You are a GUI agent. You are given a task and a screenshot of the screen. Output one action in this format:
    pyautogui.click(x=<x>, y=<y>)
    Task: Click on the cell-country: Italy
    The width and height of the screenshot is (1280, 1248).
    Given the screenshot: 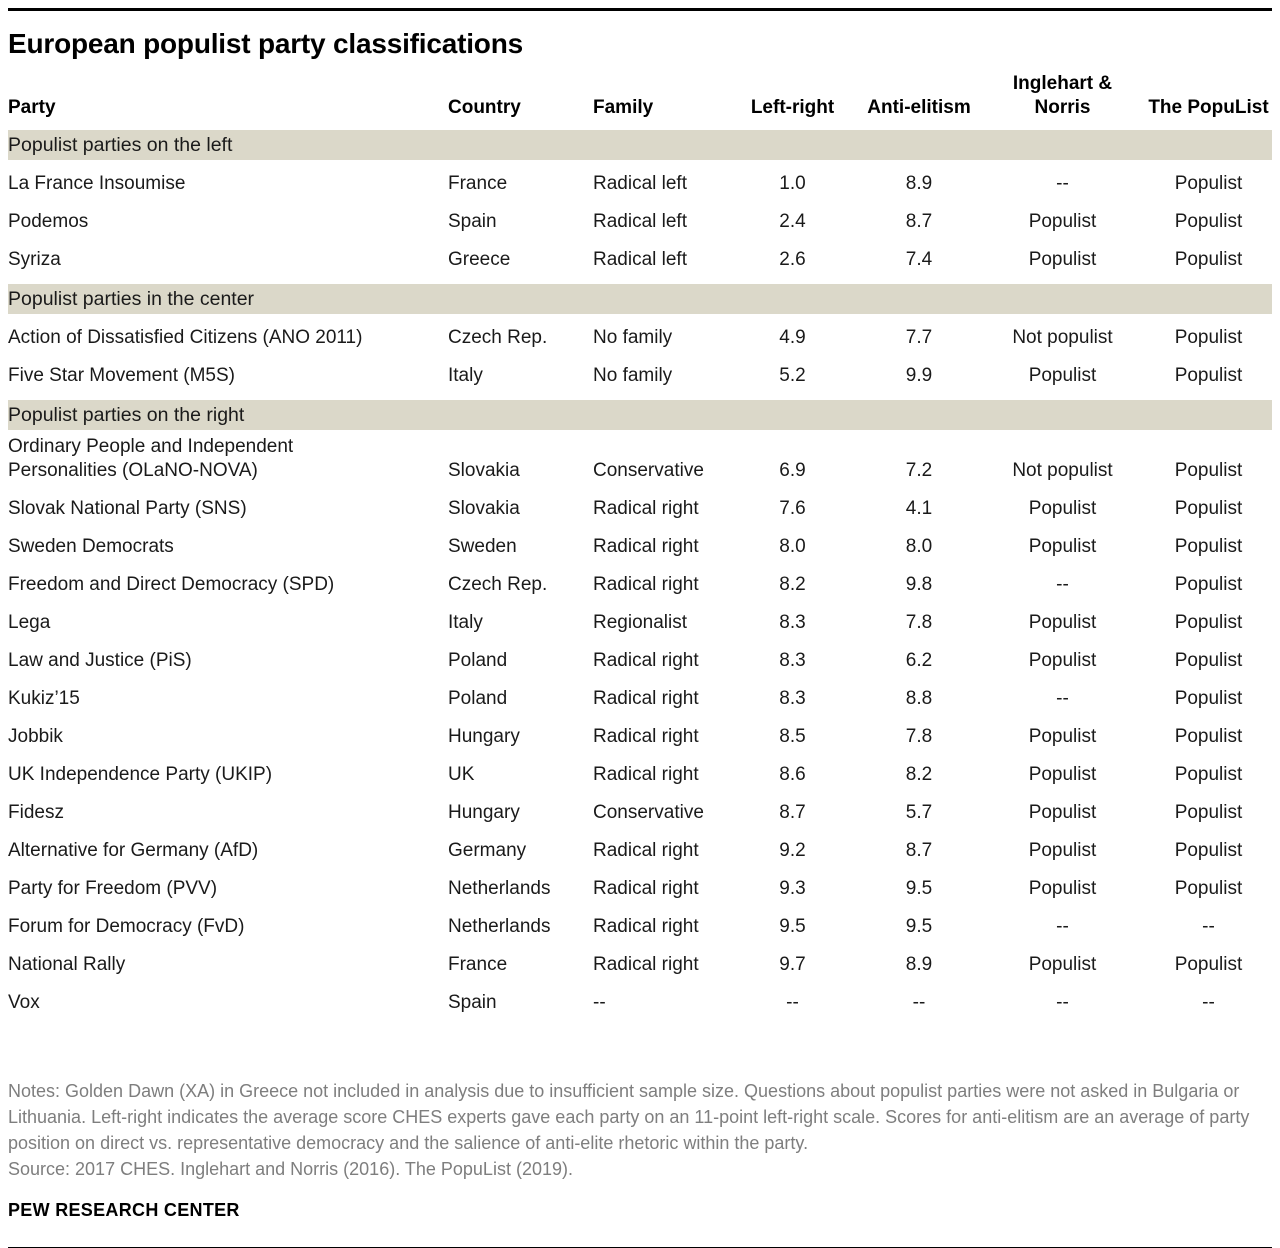 What is the action you would take?
    pyautogui.click(x=465, y=622)
    